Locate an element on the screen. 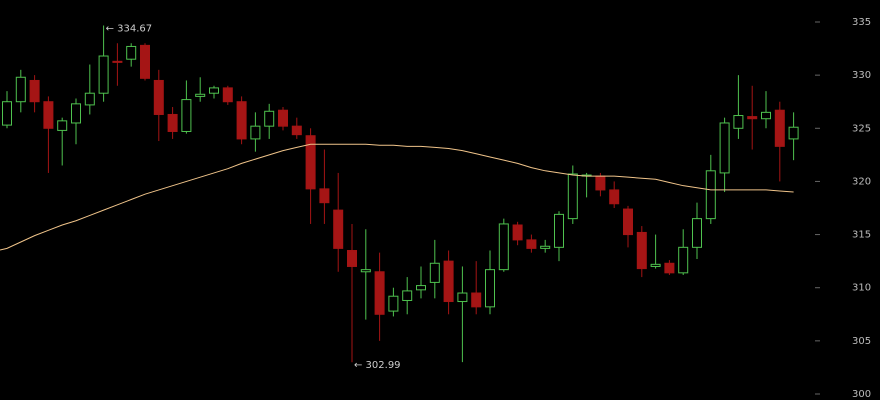 The height and width of the screenshot is (400, 880). y-tick-label: 300 is located at coordinates (861, 394).